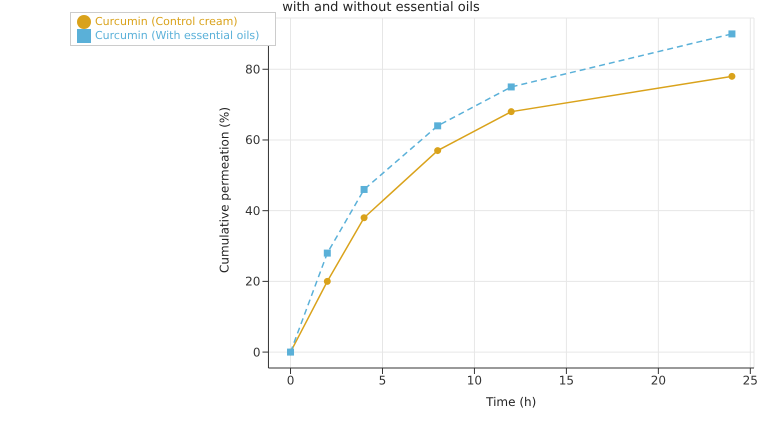 This screenshot has height=422, width=762. What do you see at coordinates (166, 21) in the screenshot?
I see `legend-label: Curcumin (Control cream)` at bounding box center [166, 21].